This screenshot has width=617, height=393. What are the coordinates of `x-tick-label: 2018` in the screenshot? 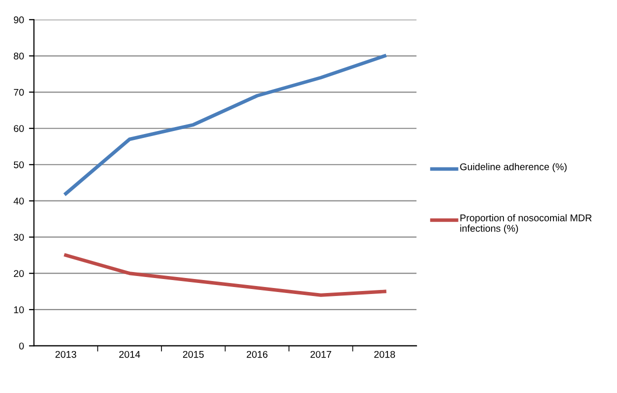 It's located at (384, 354).